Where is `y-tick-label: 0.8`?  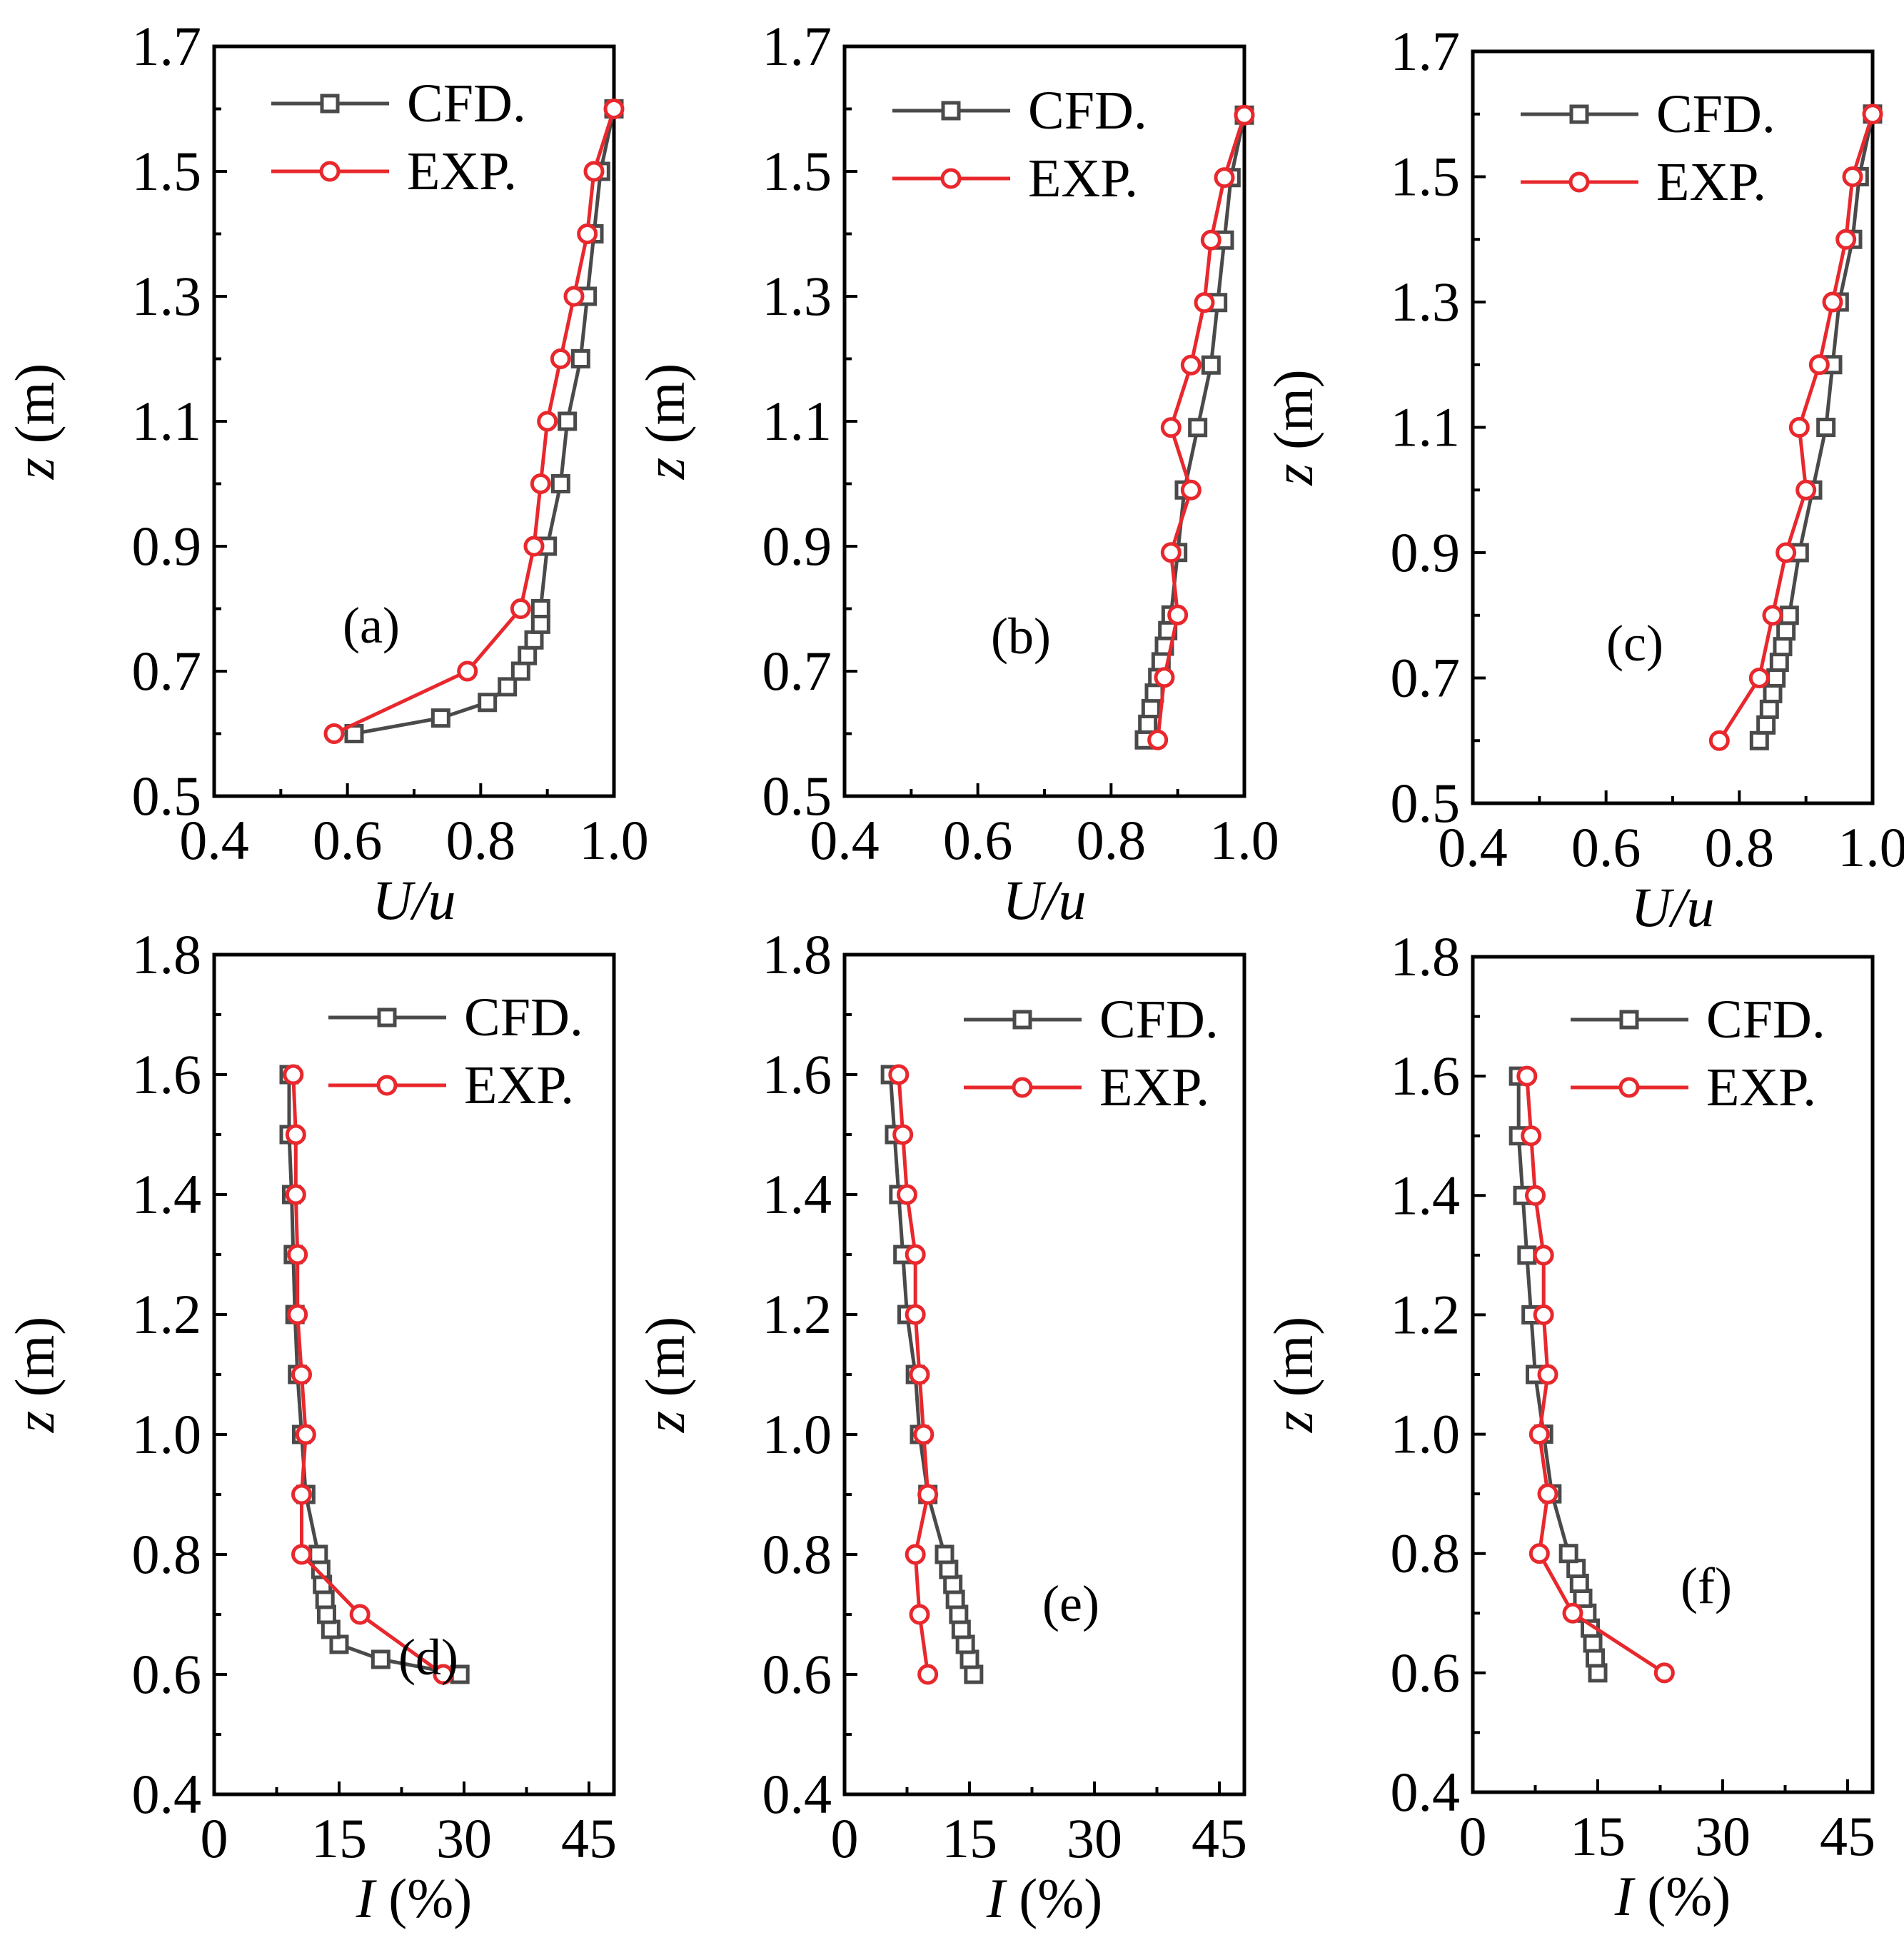
y-tick-label: 0.8 is located at coordinates (1426, 1553).